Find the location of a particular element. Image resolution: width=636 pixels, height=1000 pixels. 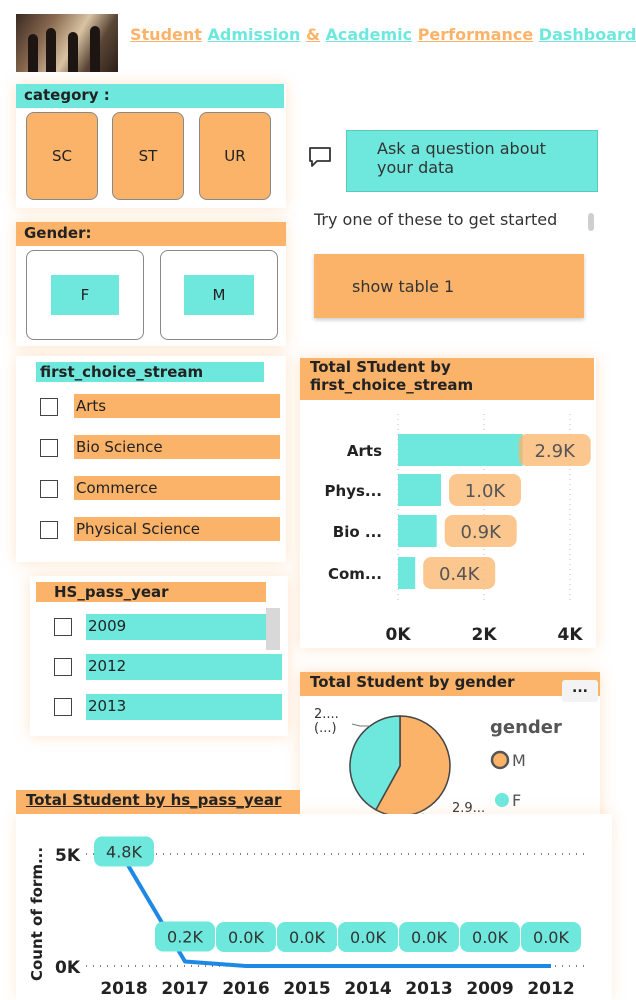

gender-chart-title: Total Student by gender is located at coordinates (450, 684).